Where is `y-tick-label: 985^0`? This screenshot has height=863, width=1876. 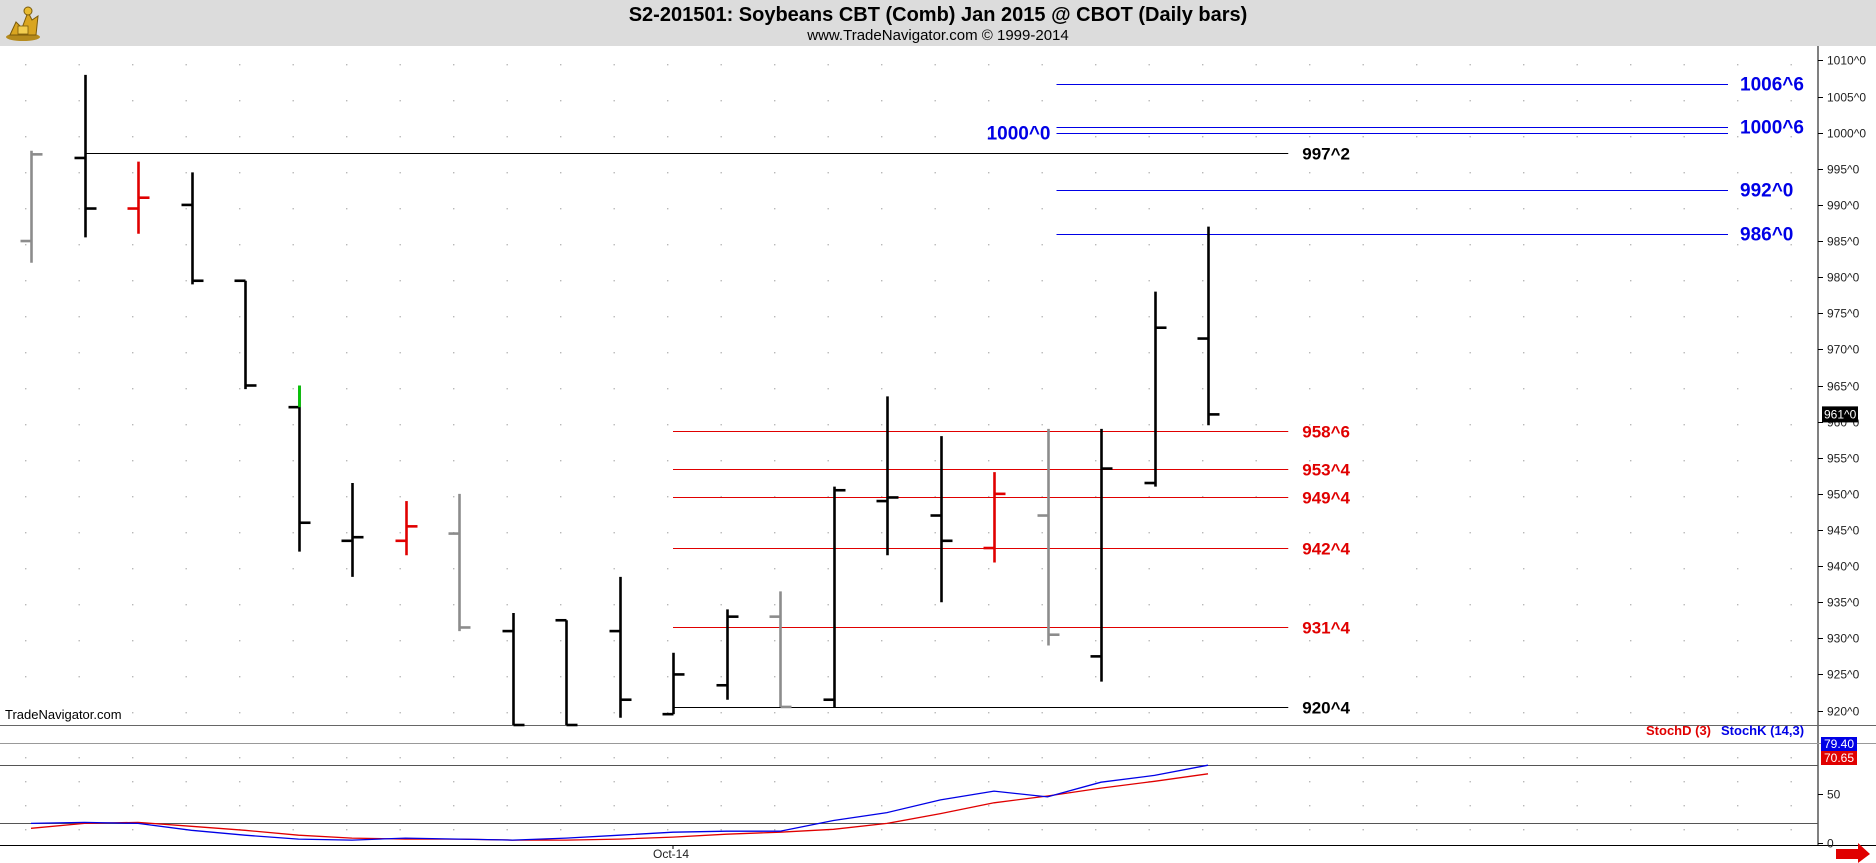
y-tick-label: 985^0 is located at coordinates (1843, 242).